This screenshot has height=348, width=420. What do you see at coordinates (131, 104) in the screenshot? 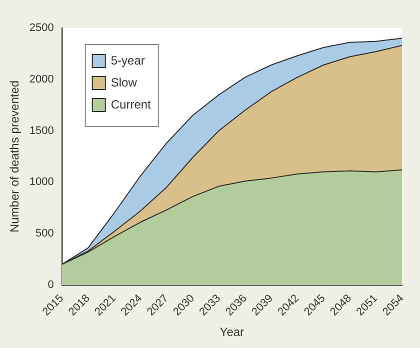
I see `legend-label: Current` at bounding box center [131, 104].